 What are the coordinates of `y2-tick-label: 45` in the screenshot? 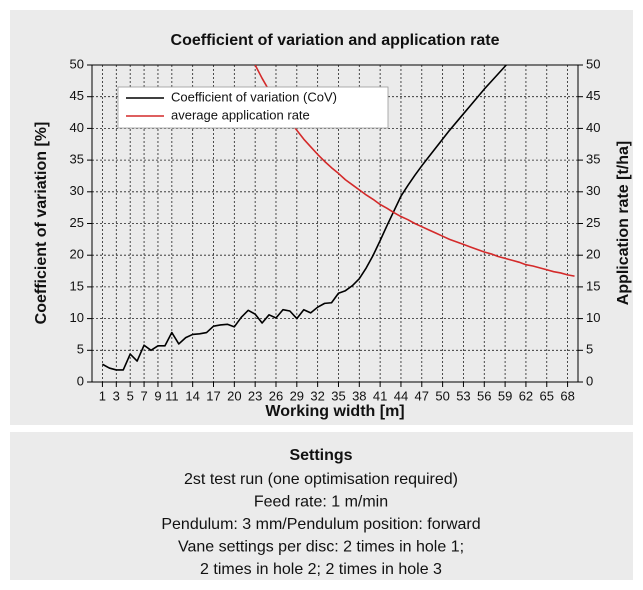 It's located at (593, 95).